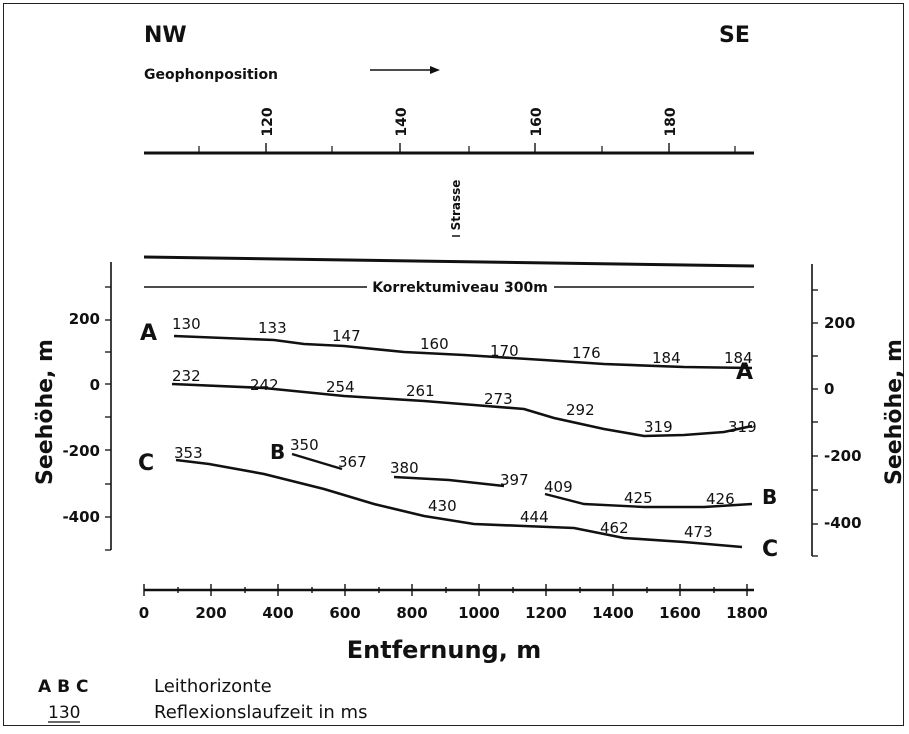  Describe the element at coordinates (402, 121) in the screenshot. I see `geophone-tick-label: 140` at that location.